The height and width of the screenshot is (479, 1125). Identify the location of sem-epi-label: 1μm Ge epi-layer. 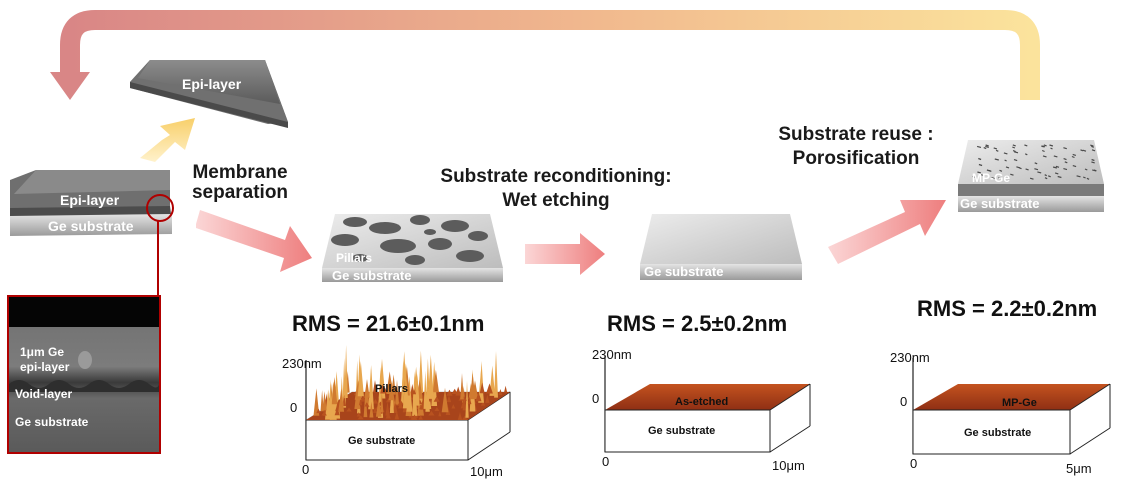
(45, 359).